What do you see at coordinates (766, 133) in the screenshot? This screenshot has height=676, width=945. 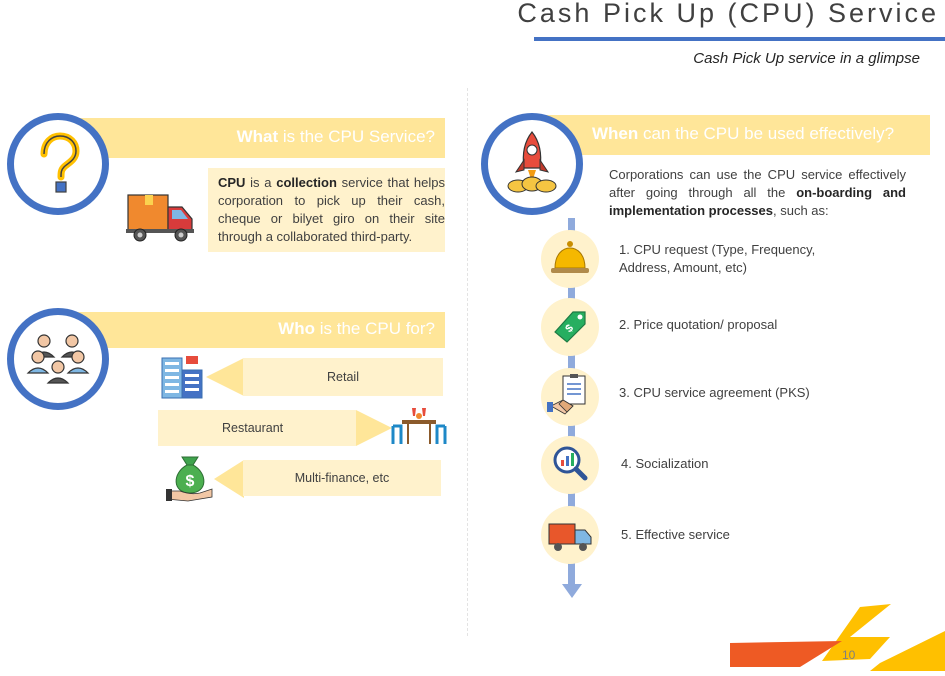 I see `when-title-rest: can the CPU be used effectively?` at bounding box center [766, 133].